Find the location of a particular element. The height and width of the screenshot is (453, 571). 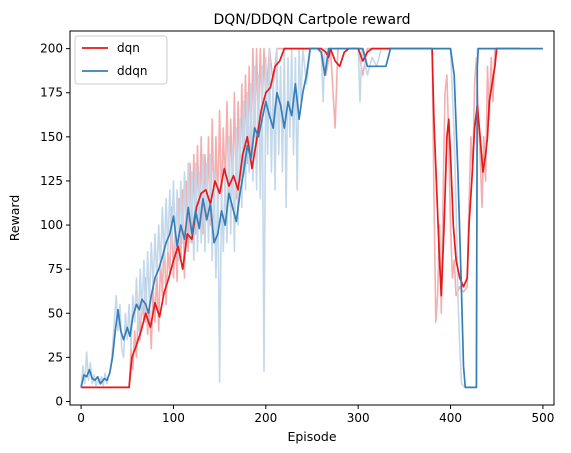

y-axis: 0 25 50 75 100 125 150 175 200 is located at coordinates (55, 225).